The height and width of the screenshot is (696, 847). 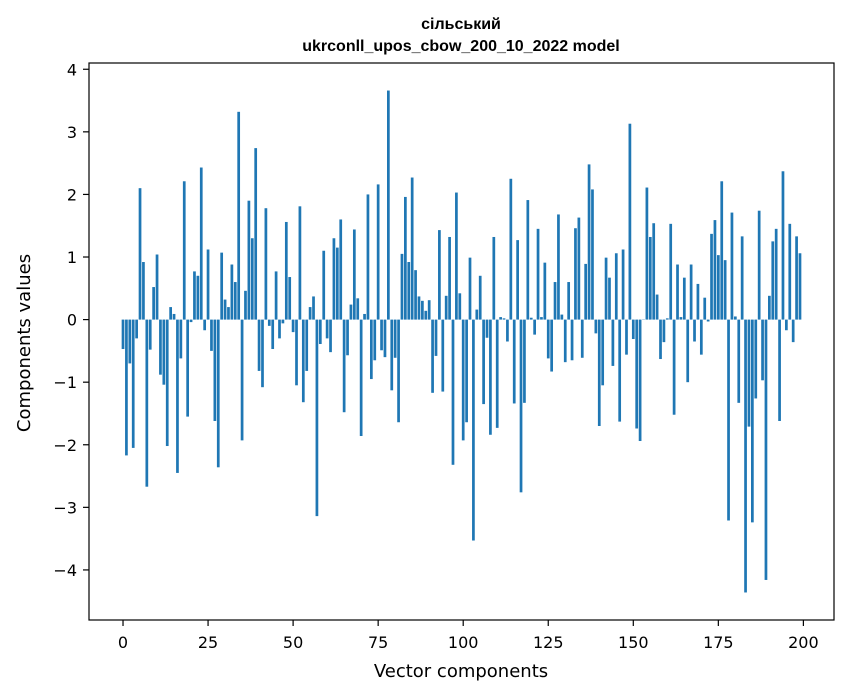 I want to click on y-tick-label: 2, so click(x=72, y=194).